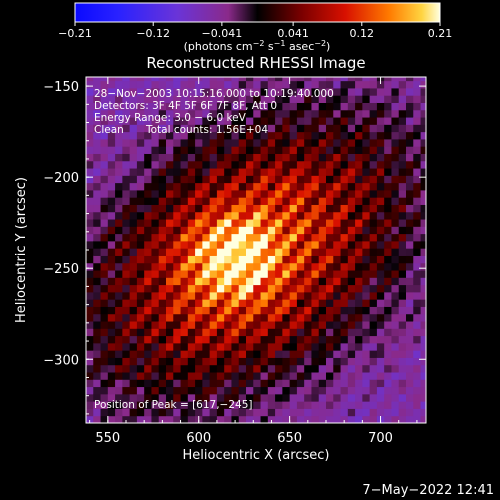 Image resolution: width=500 pixels, height=500 pixels. I want to click on x-tick-label: 550, so click(107, 438).